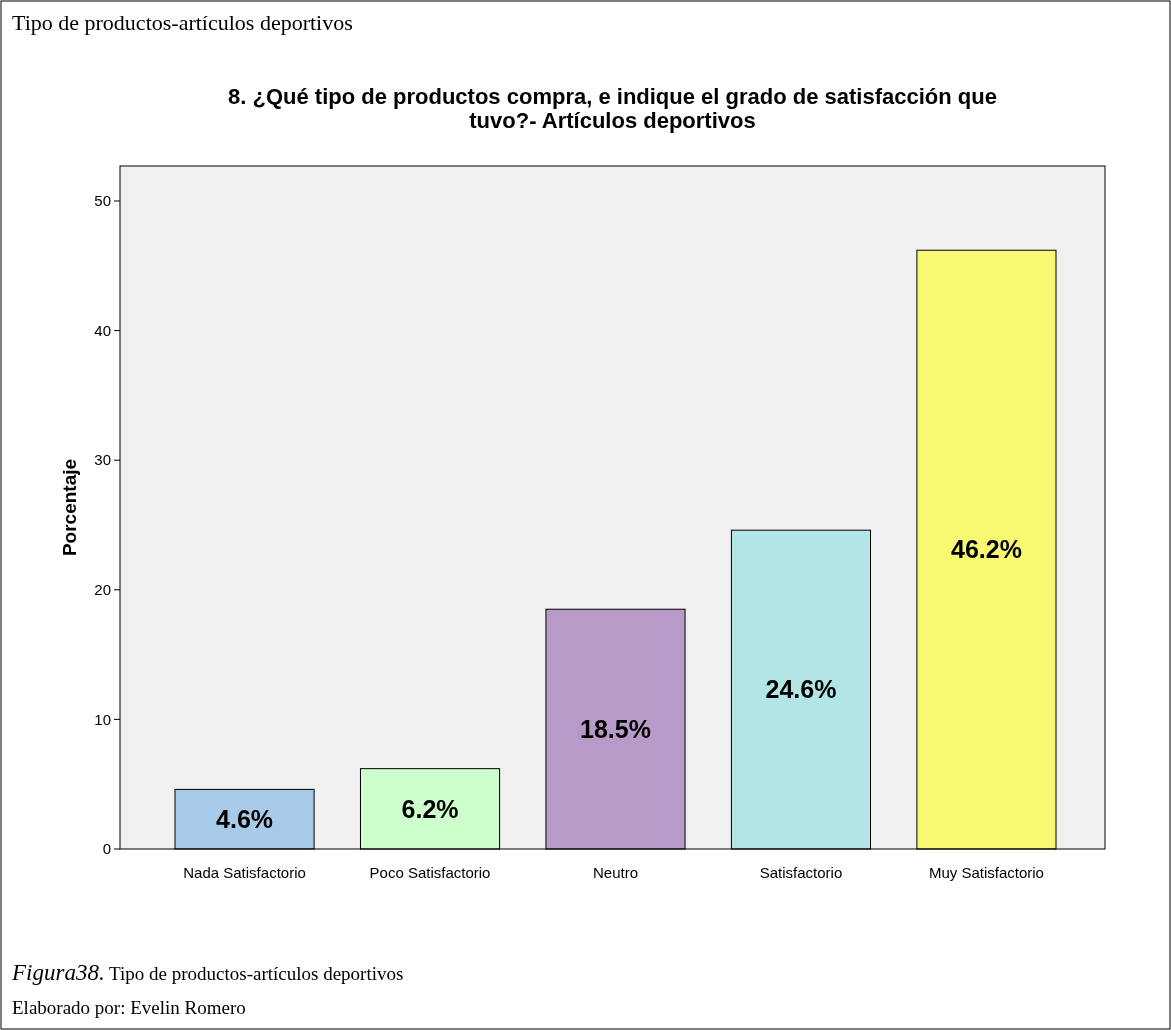  What do you see at coordinates (615, 872) in the screenshot?
I see `x-tick-label: Neutro` at bounding box center [615, 872].